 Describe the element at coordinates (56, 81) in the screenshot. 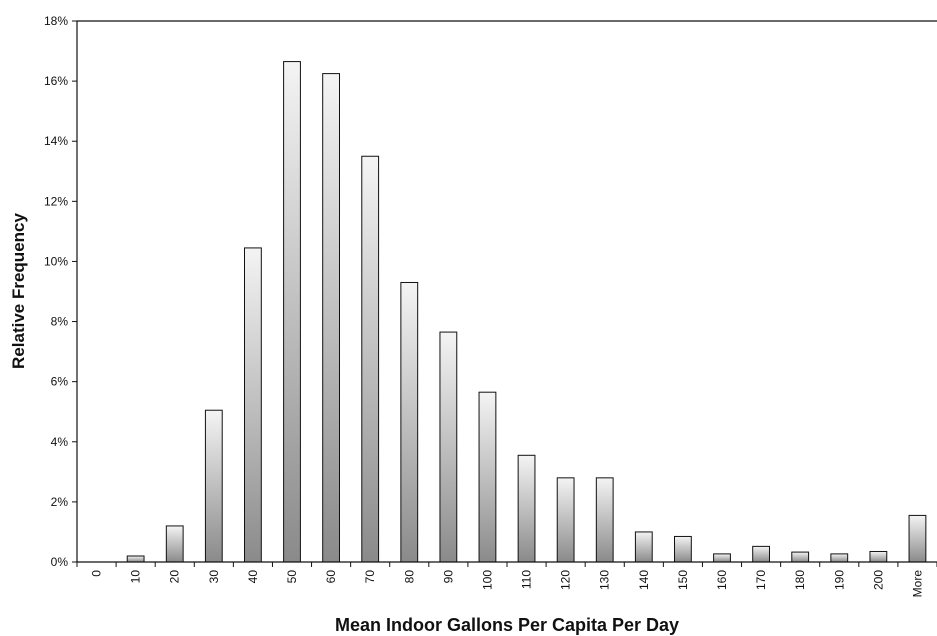

I see `y-tick-label: 16%` at that location.